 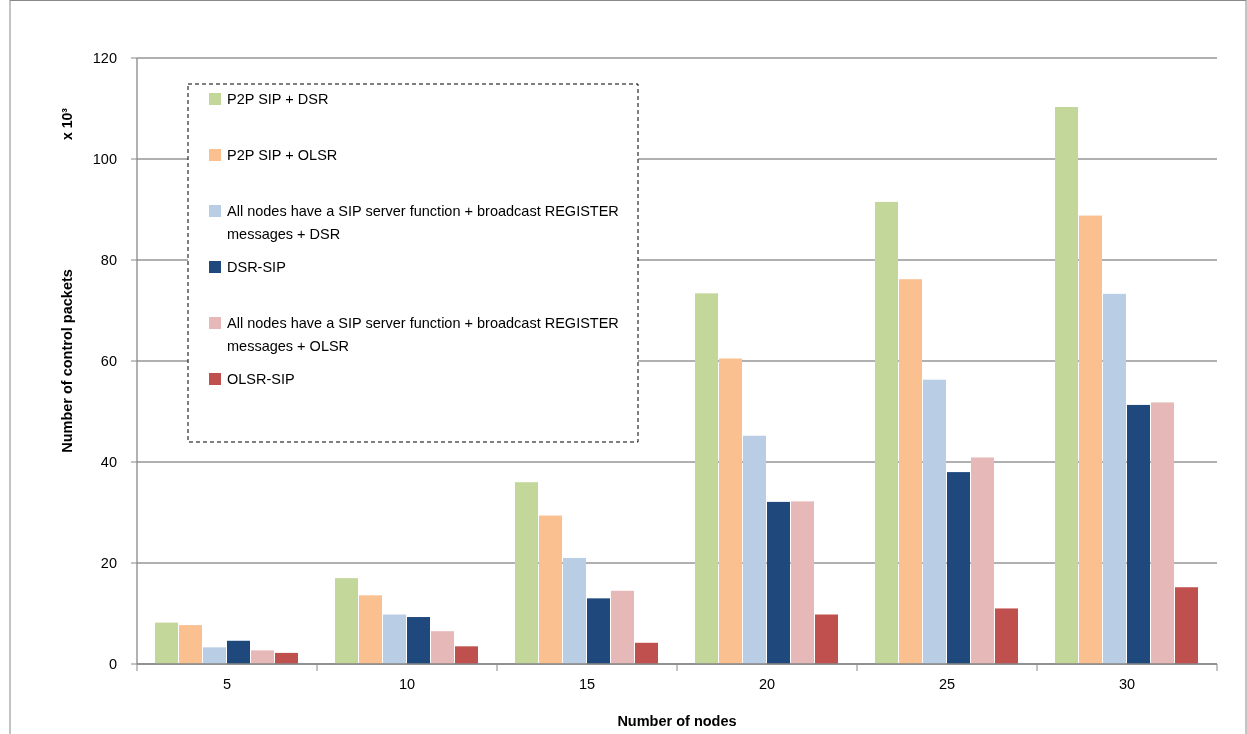 What do you see at coordinates (108, 462) in the screenshot?
I see `y-tick-label: 40` at bounding box center [108, 462].